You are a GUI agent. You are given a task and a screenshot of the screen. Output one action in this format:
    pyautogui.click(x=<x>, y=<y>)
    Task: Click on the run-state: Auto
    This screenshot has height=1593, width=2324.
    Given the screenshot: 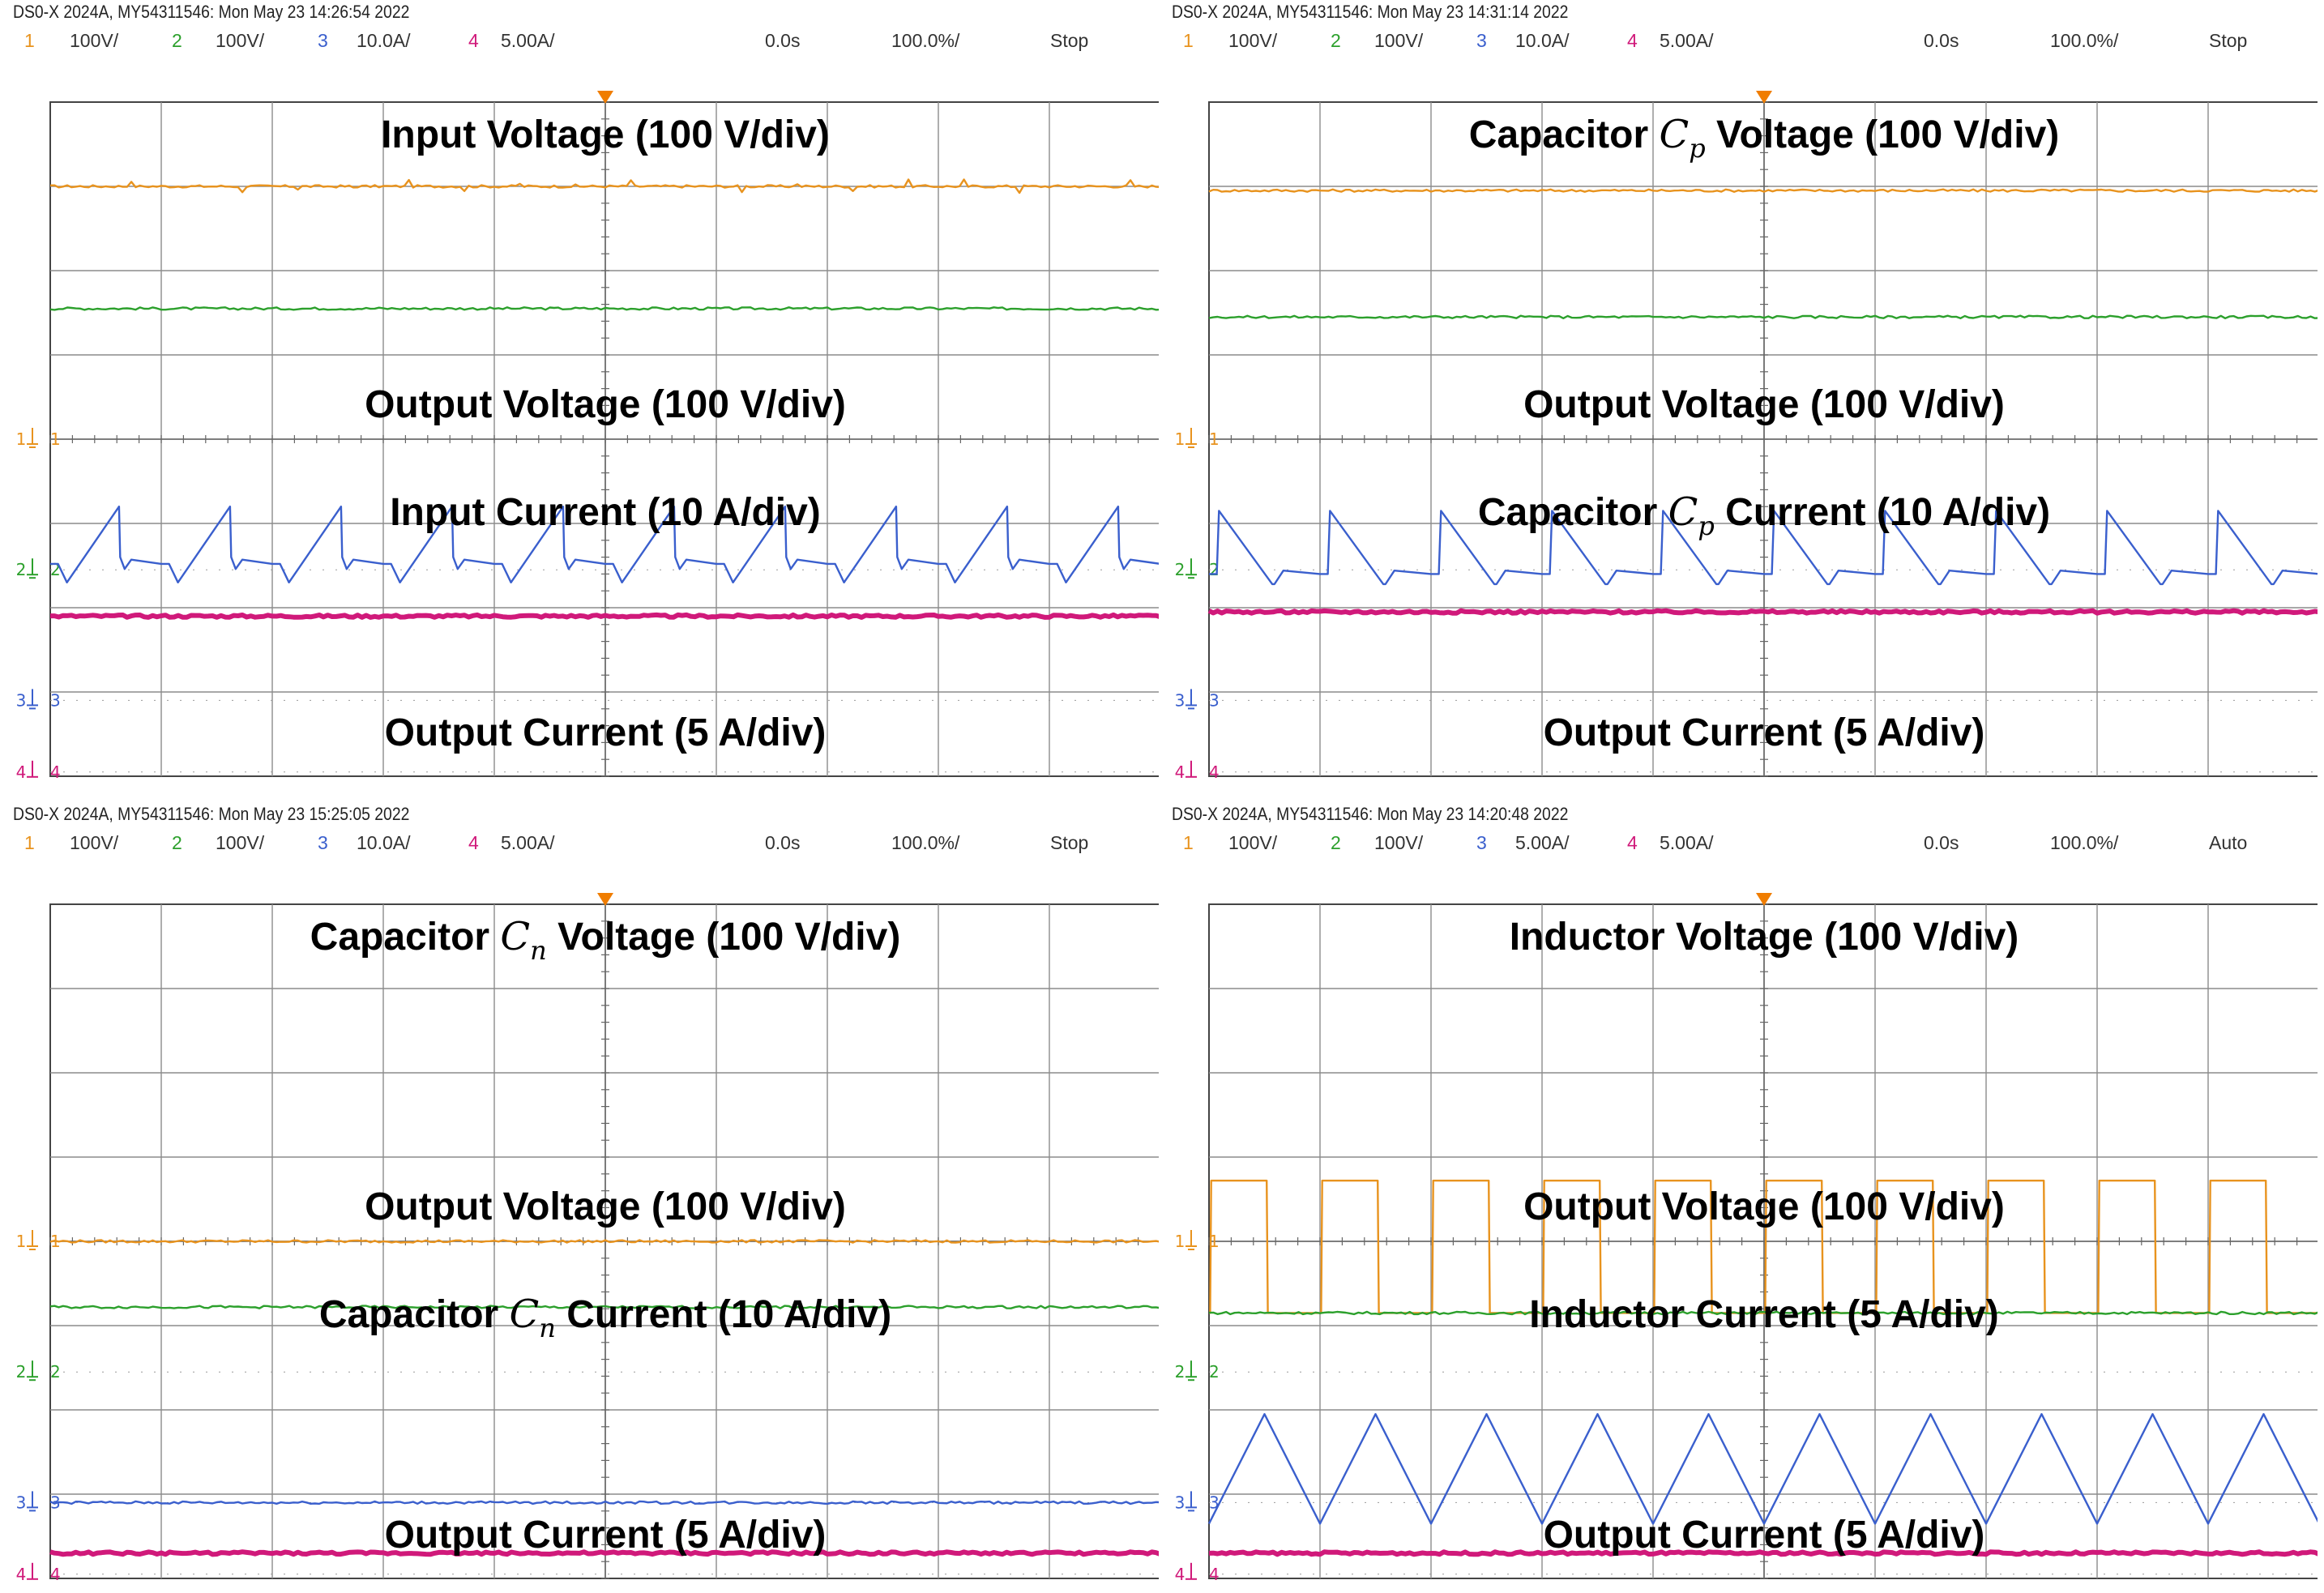 What is the action you would take?
    pyautogui.click(x=2228, y=842)
    